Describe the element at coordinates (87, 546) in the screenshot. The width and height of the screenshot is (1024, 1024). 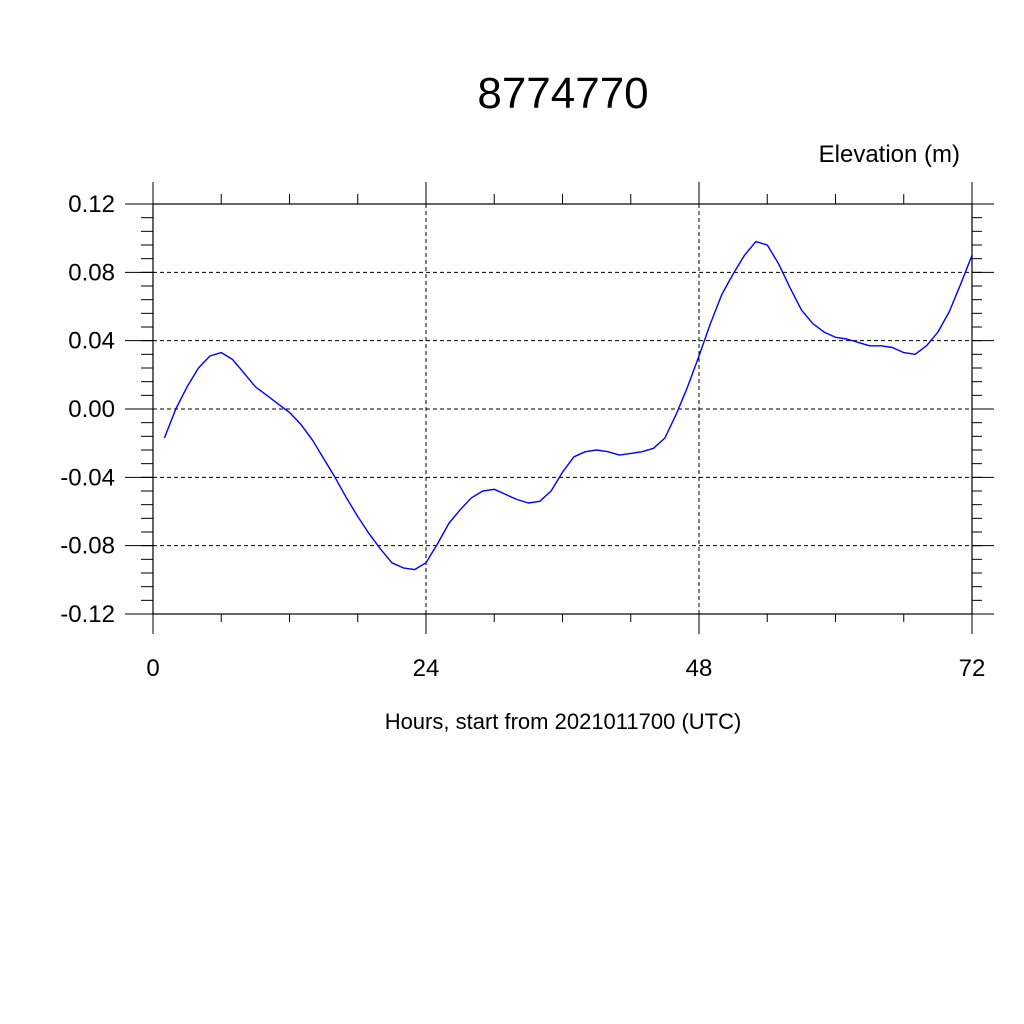
I see `y-tick-label: -0.08` at that location.